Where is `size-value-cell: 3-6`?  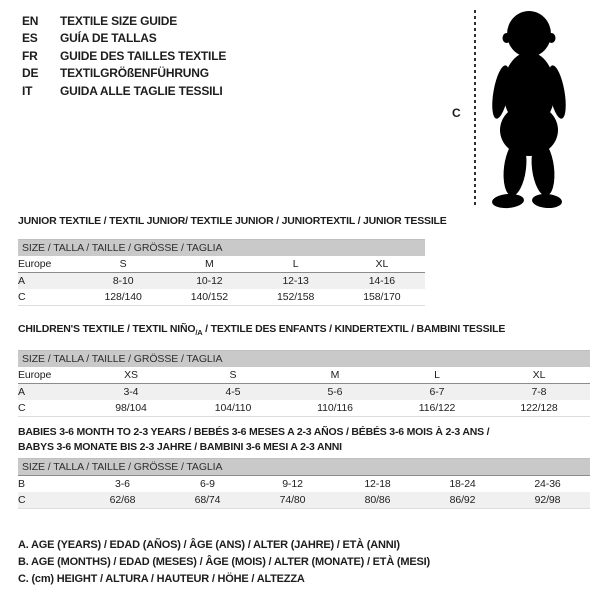 size-value-cell: 3-6 is located at coordinates (122, 484).